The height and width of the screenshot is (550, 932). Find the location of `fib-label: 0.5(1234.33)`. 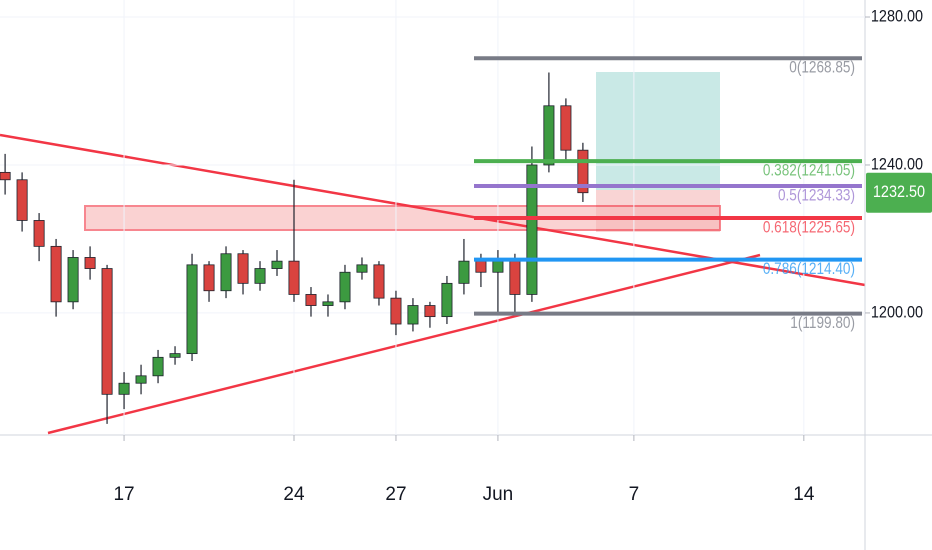

fib-label: 0.5(1234.33) is located at coordinates (816, 195).